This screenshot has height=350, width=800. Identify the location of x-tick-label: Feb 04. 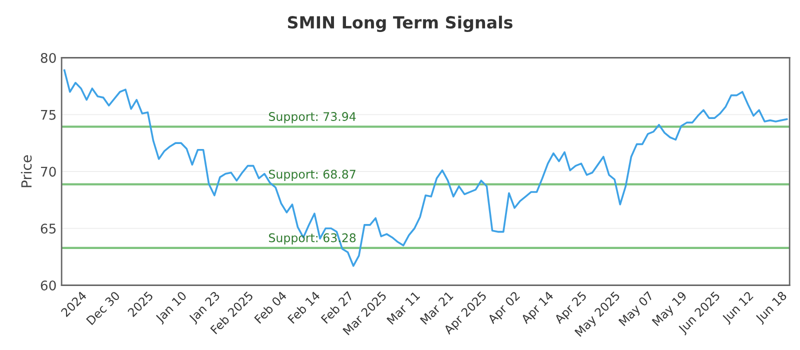
(271, 307).